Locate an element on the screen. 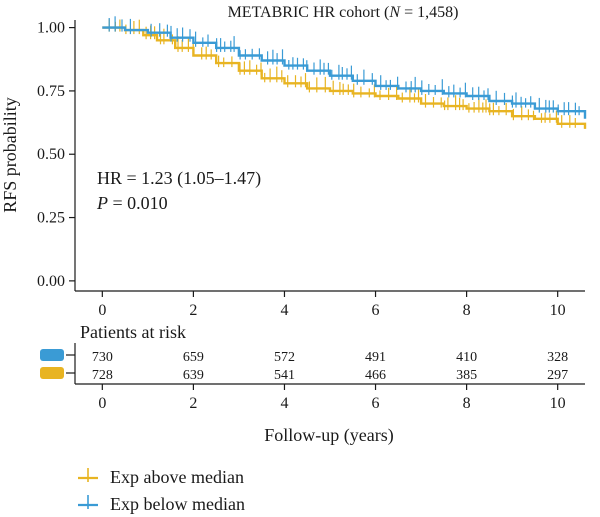 Image resolution: width=600 pixels, height=517 pixels. x-tick-label: 10 is located at coordinates (558, 310).